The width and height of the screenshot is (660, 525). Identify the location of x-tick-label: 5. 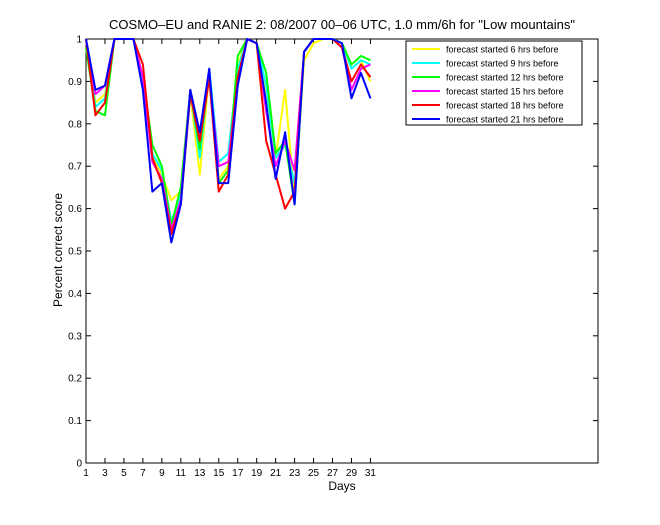
(124, 473).